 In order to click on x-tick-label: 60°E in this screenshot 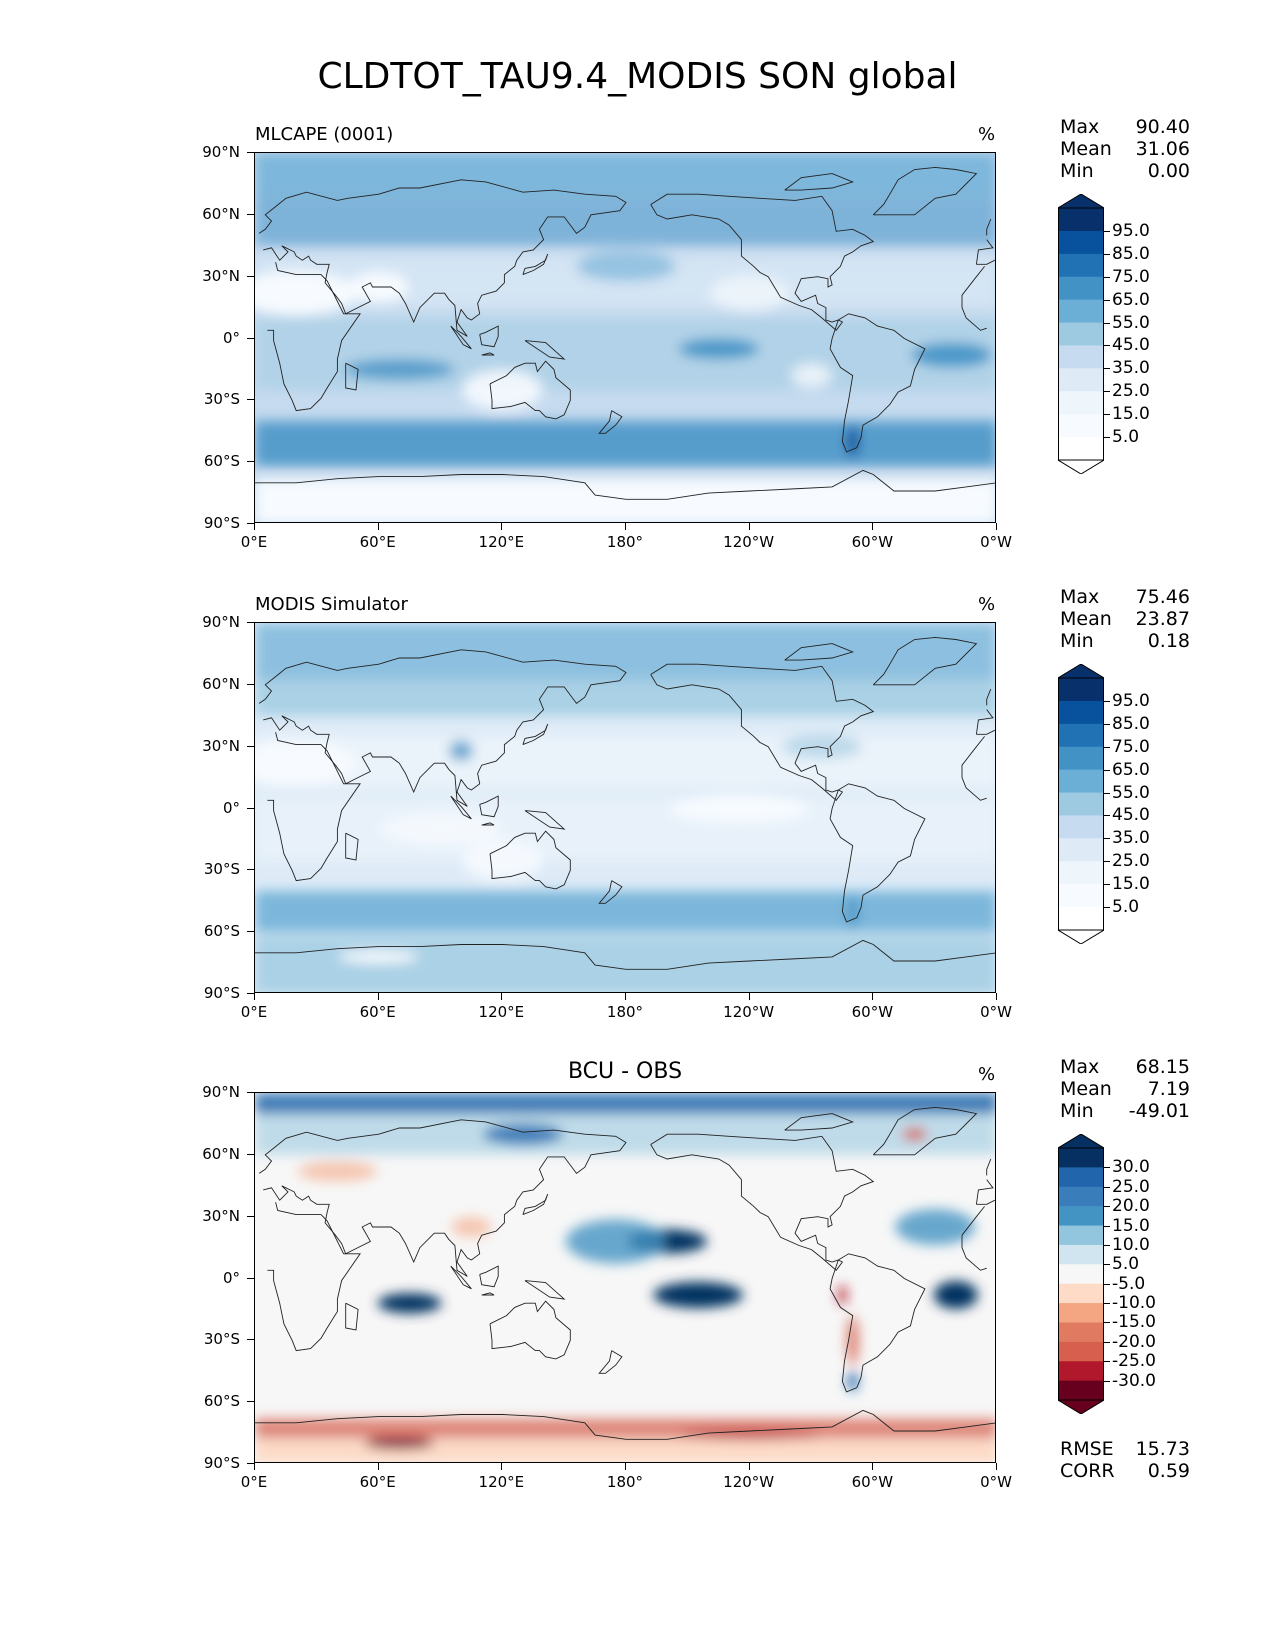, I will do `click(377, 1012)`.